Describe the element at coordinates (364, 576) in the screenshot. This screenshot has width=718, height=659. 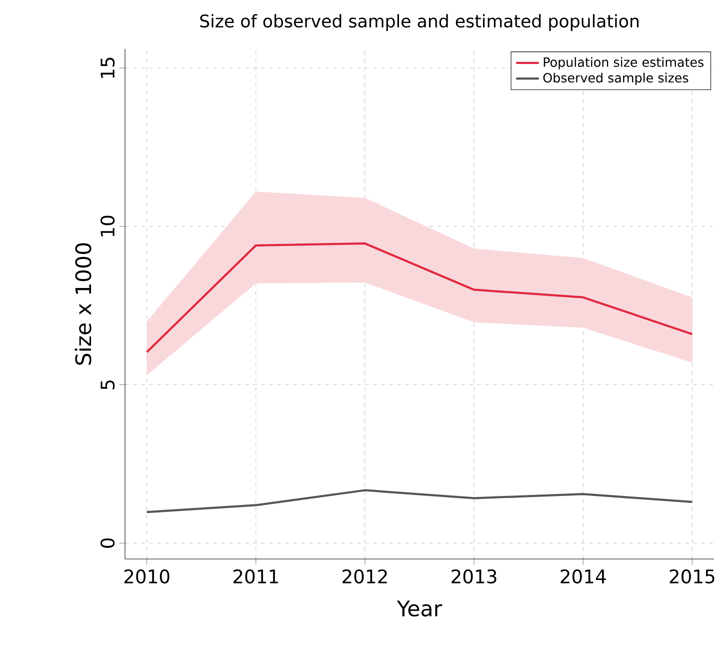
I see `x-tick-label: 2012` at that location.